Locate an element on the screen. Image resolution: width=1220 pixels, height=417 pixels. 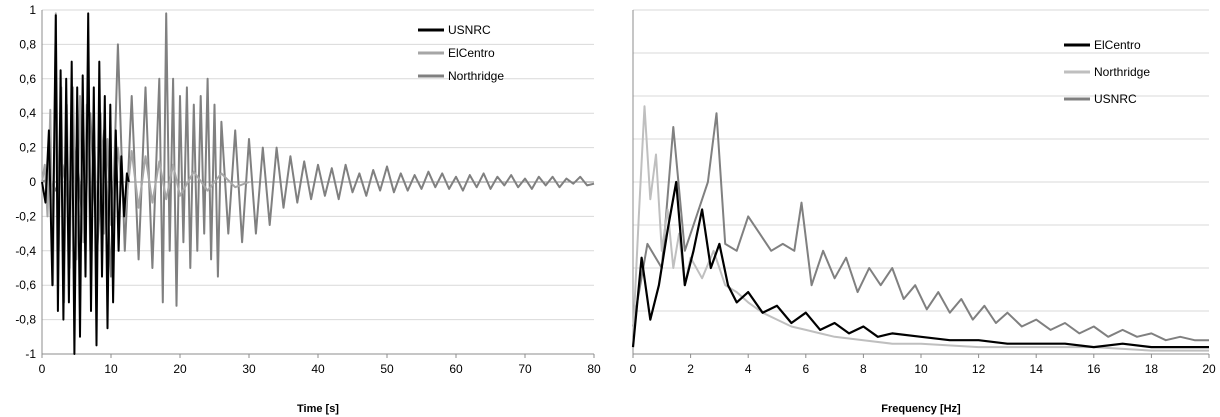
x-tick-label: 14 is located at coordinates (1037, 369).